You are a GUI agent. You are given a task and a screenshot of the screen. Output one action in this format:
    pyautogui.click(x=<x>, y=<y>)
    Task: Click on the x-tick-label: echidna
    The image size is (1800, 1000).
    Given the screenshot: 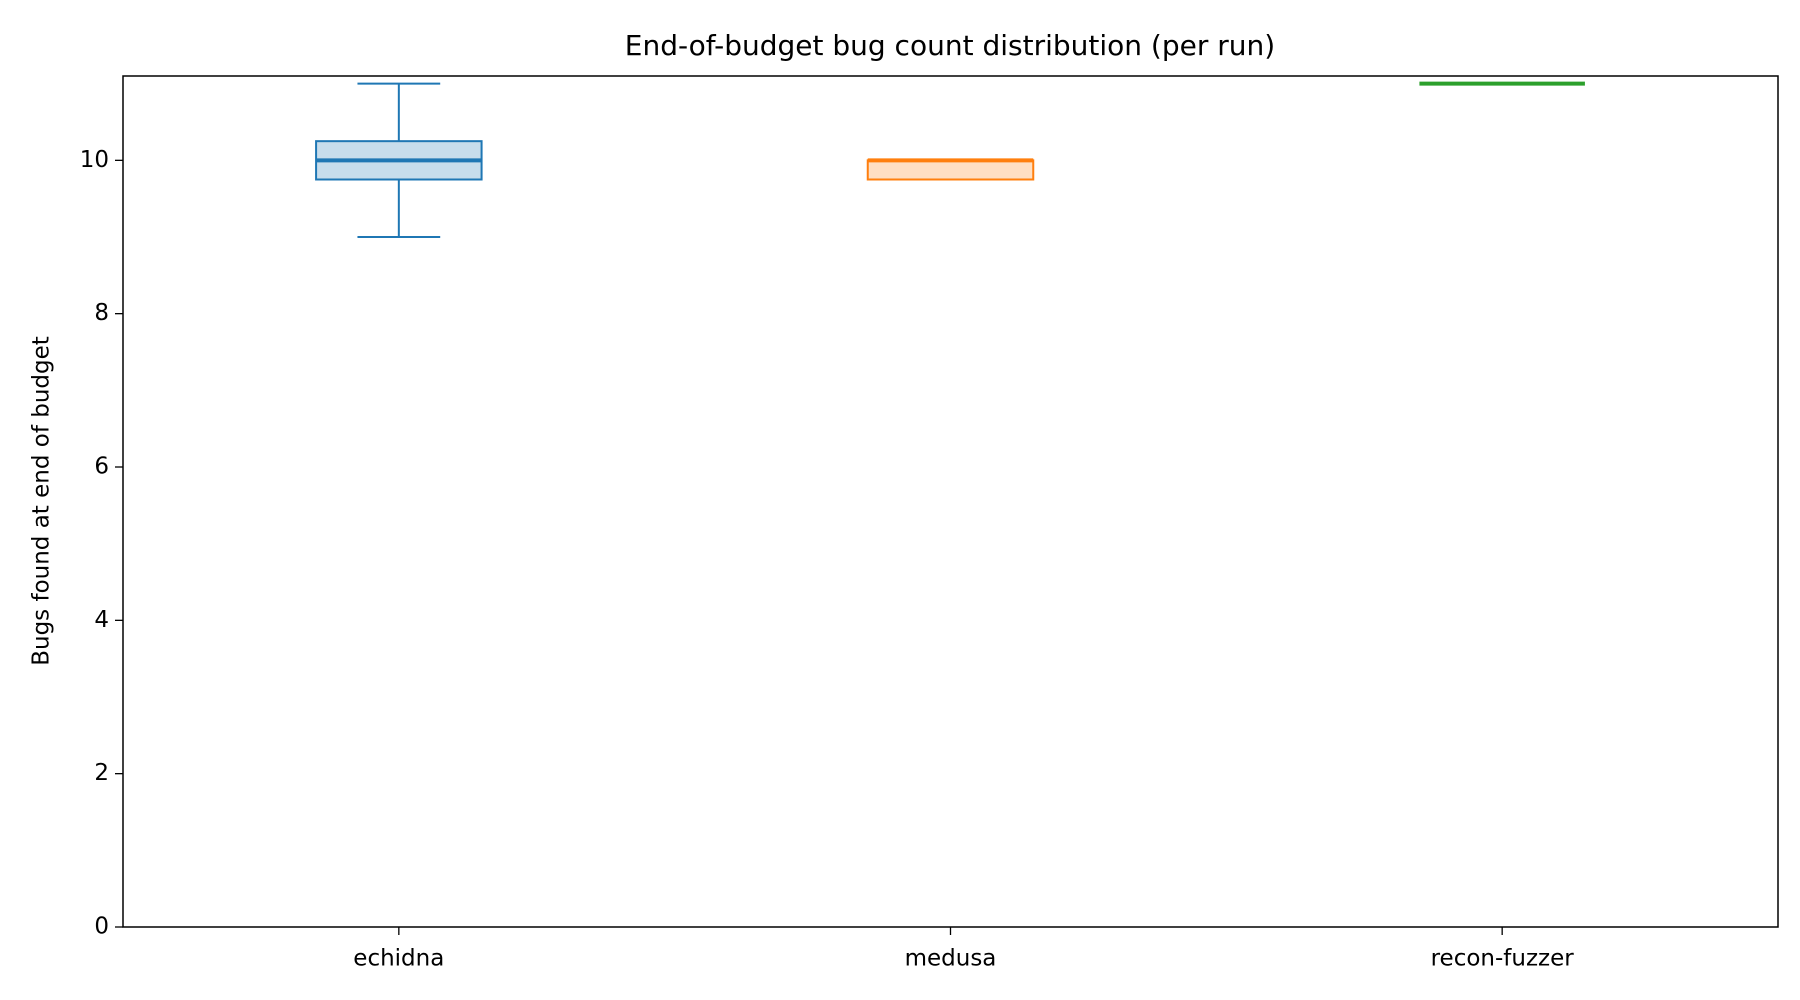 What is the action you would take?
    pyautogui.click(x=398, y=959)
    